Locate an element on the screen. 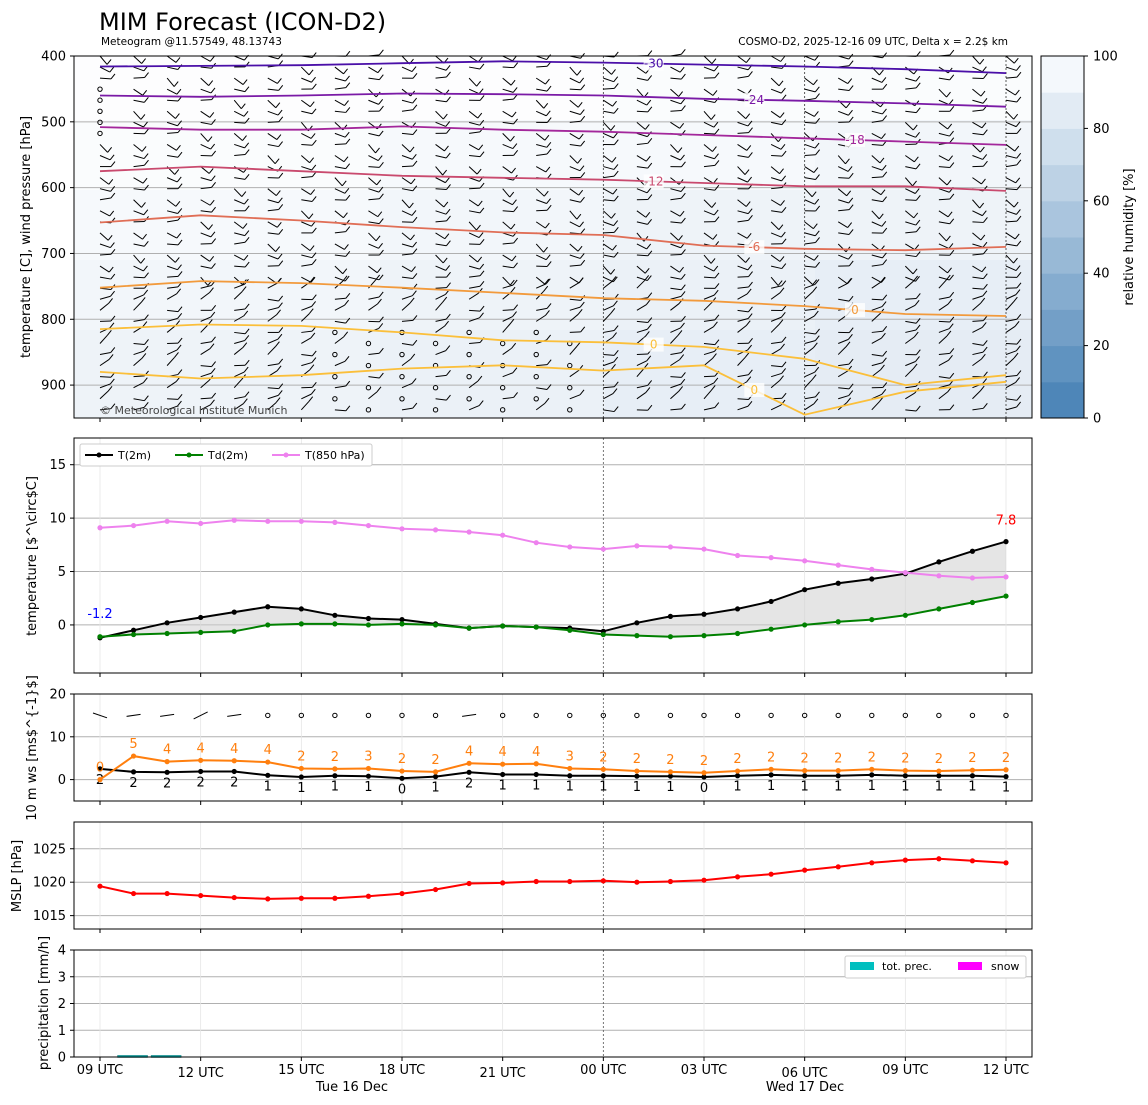  series-line is located at coordinates (553, 616).